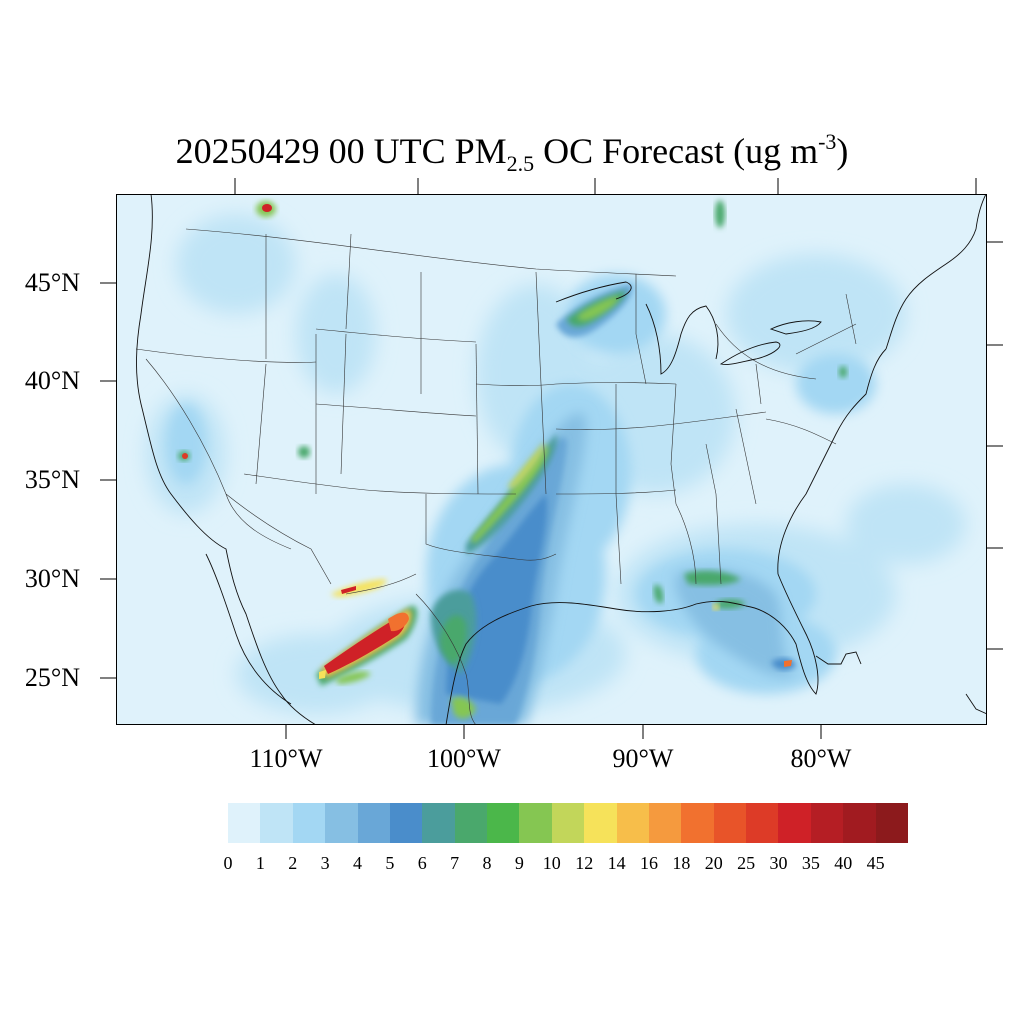 The height and width of the screenshot is (1024, 1024). I want to click on lat-label-30: 30°N, so click(52, 578).